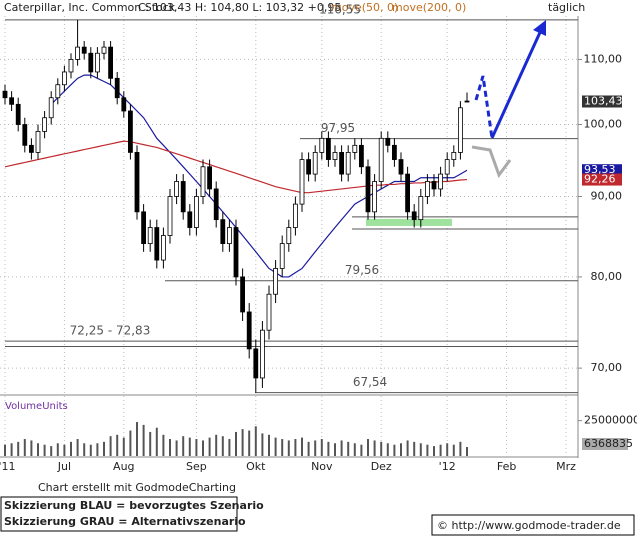 Image resolution: width=637 pixels, height=539 pixels. What do you see at coordinates (447, 466) in the screenshot?
I see `x-tick-label: '12` at bounding box center [447, 466].